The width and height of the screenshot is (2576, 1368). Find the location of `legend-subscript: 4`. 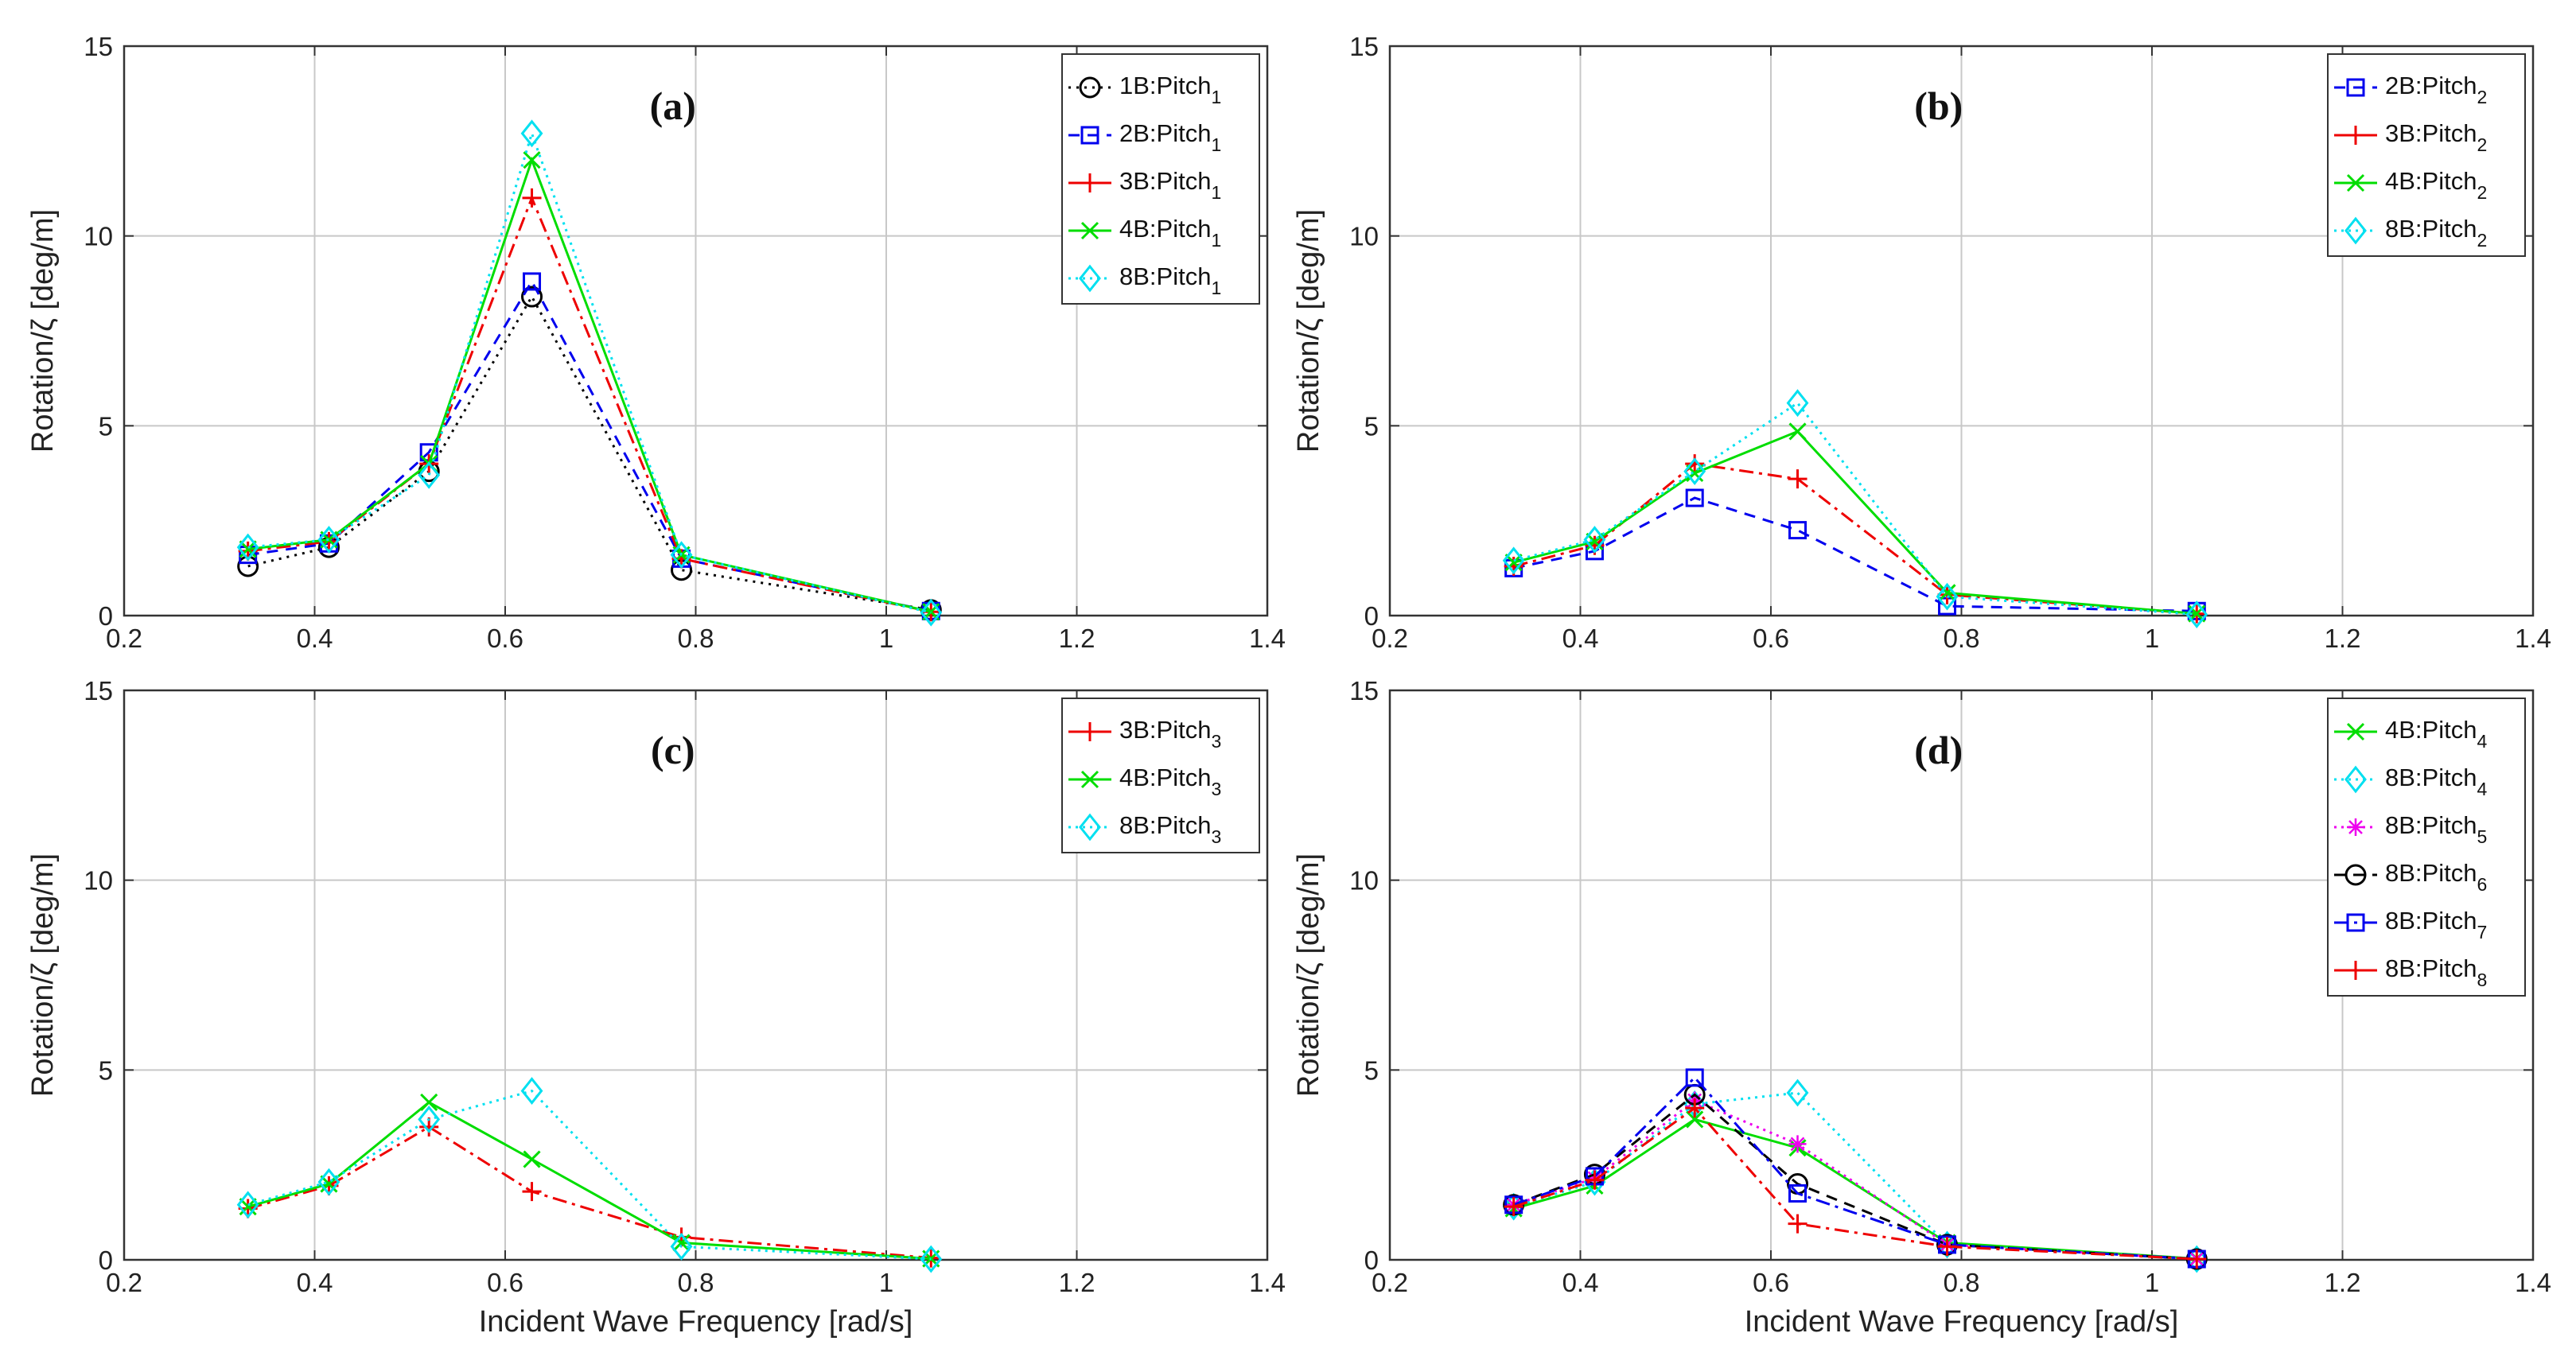

legend-subscript: 4 is located at coordinates (2482, 741).